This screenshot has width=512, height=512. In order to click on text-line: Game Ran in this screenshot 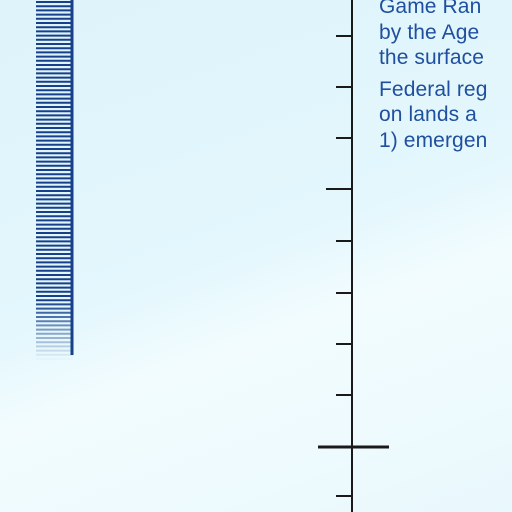, I will do `click(430, 9)`.